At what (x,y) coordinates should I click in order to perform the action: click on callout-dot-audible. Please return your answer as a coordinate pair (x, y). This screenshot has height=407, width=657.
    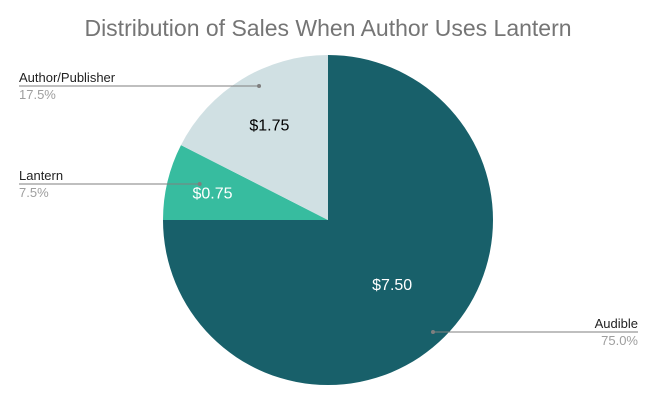
    Looking at the image, I should click on (433, 332).